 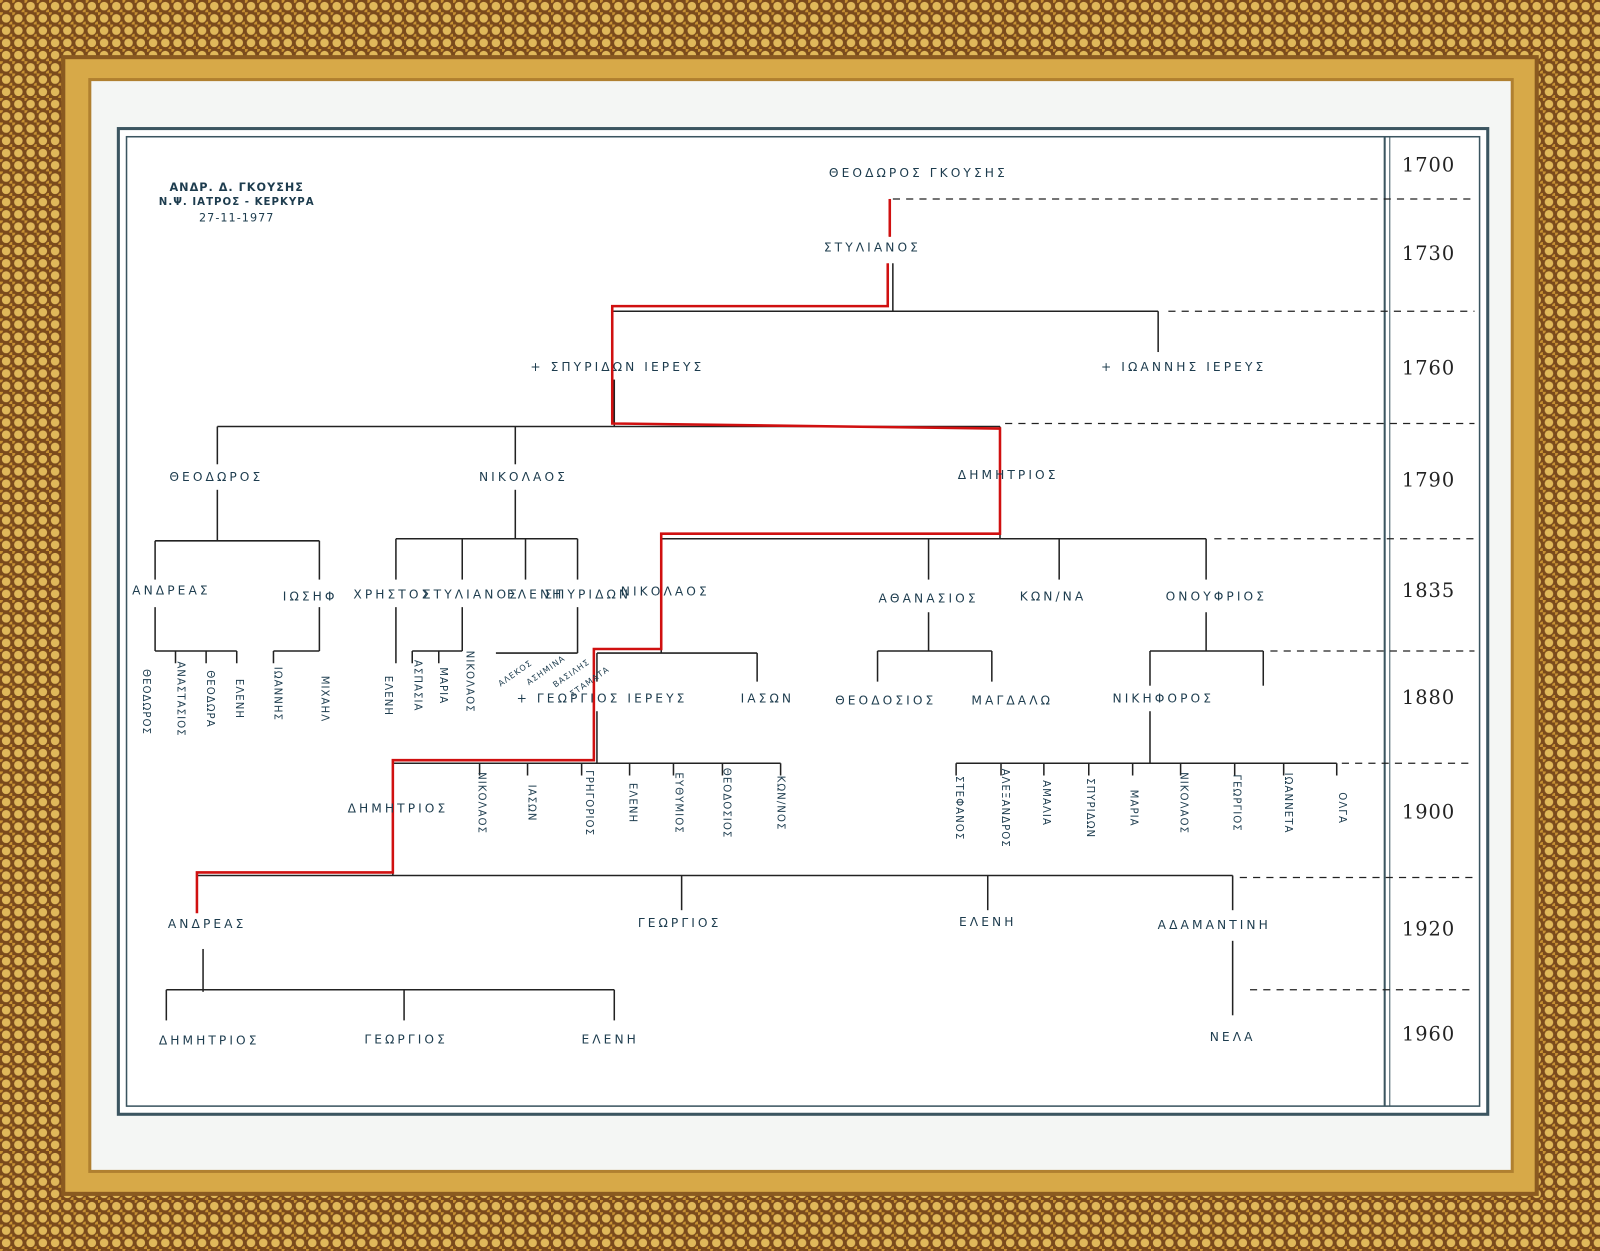 What do you see at coordinates (958, 808) in the screenshot?
I see `person-name: ΣΤΕΦΑΝΟΣ` at bounding box center [958, 808].